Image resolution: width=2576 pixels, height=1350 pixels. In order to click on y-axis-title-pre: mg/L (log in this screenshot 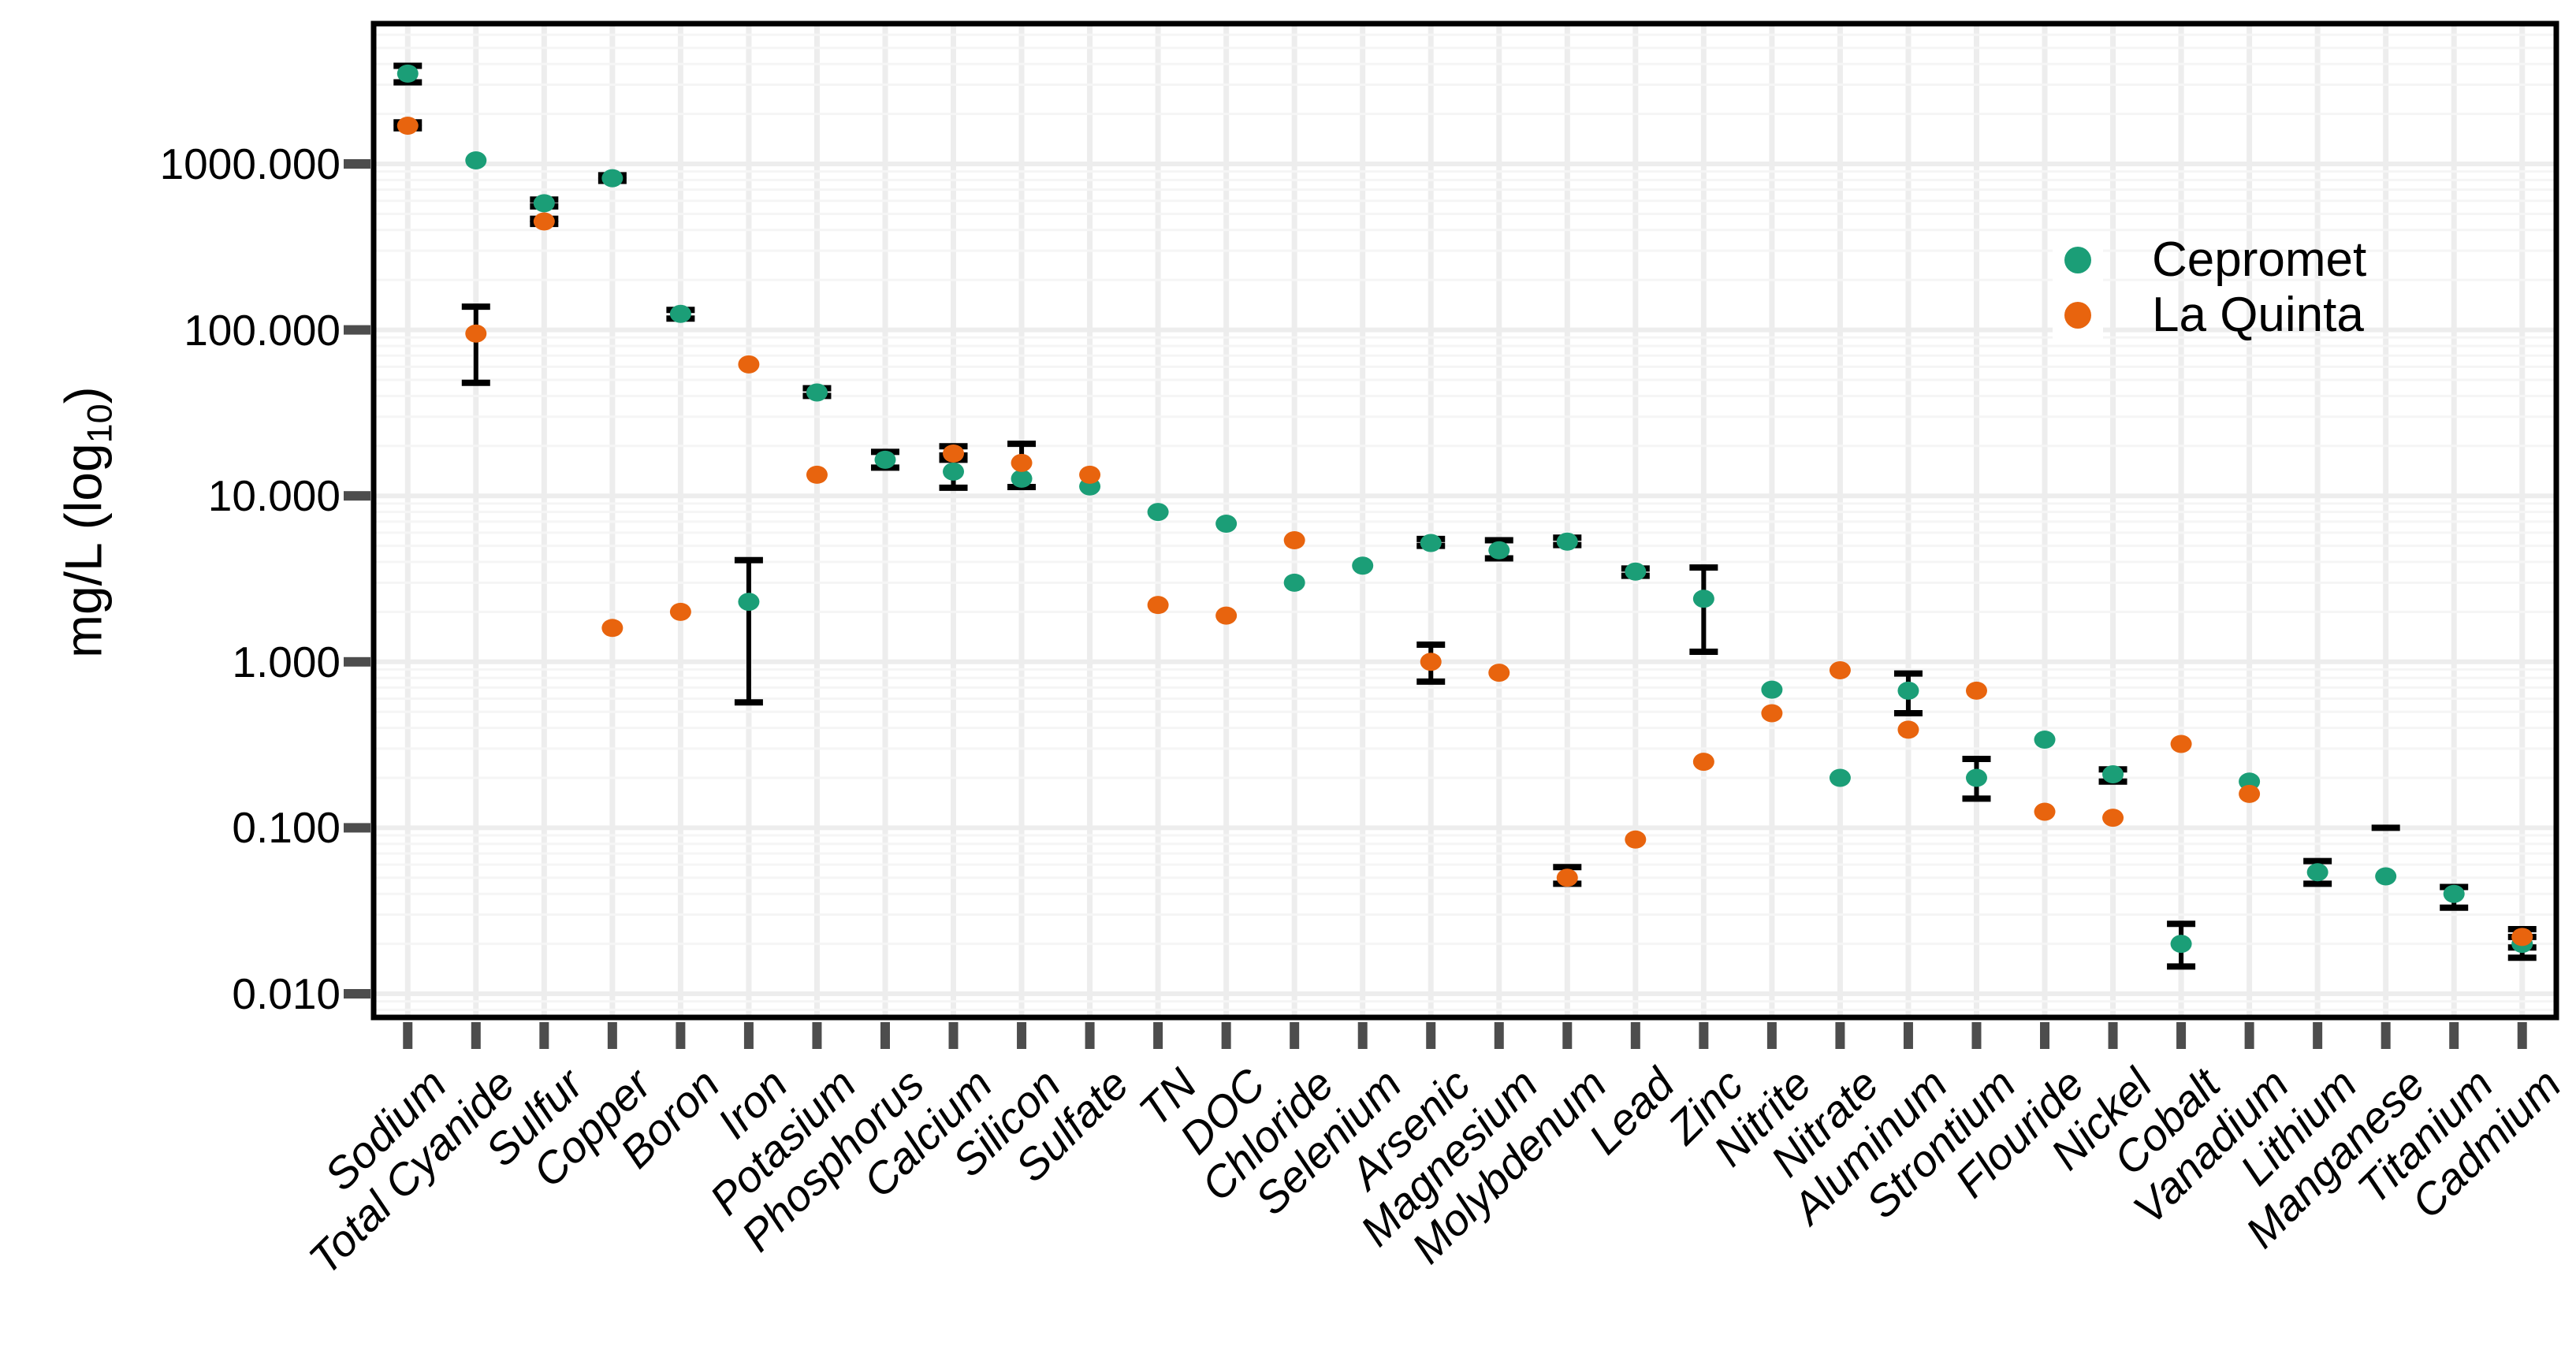, I will do `click(83, 551)`.